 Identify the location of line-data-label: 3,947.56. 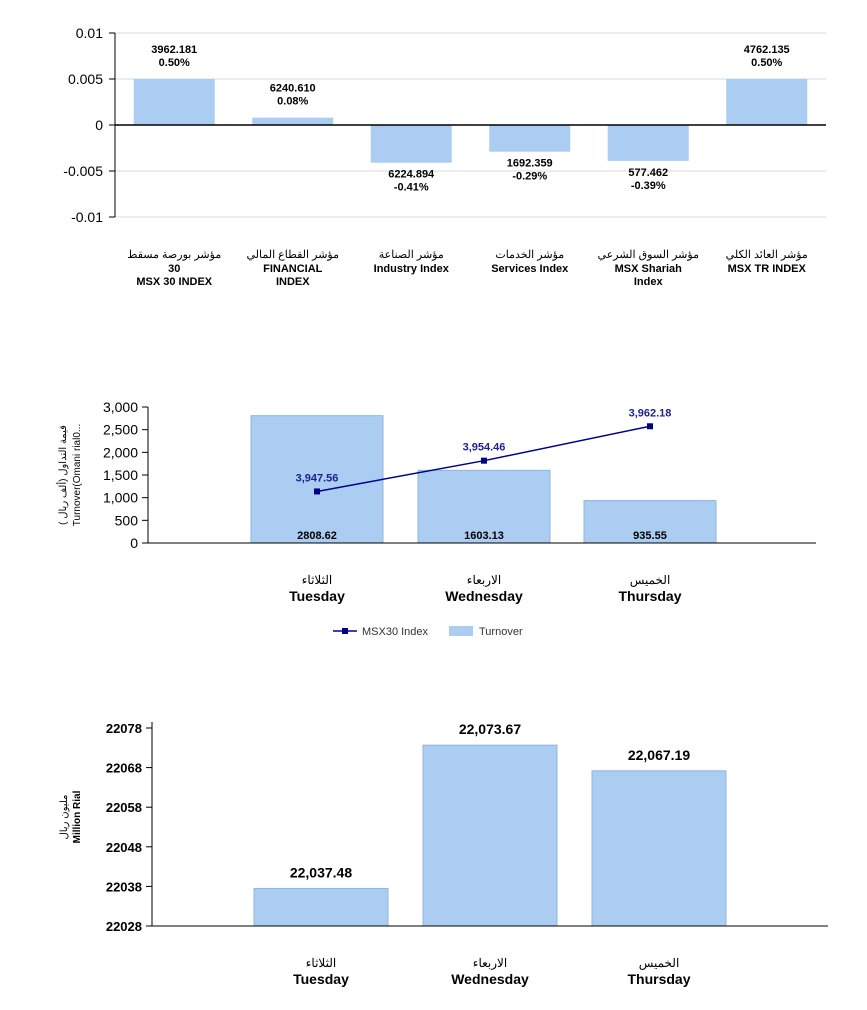
(317, 478).